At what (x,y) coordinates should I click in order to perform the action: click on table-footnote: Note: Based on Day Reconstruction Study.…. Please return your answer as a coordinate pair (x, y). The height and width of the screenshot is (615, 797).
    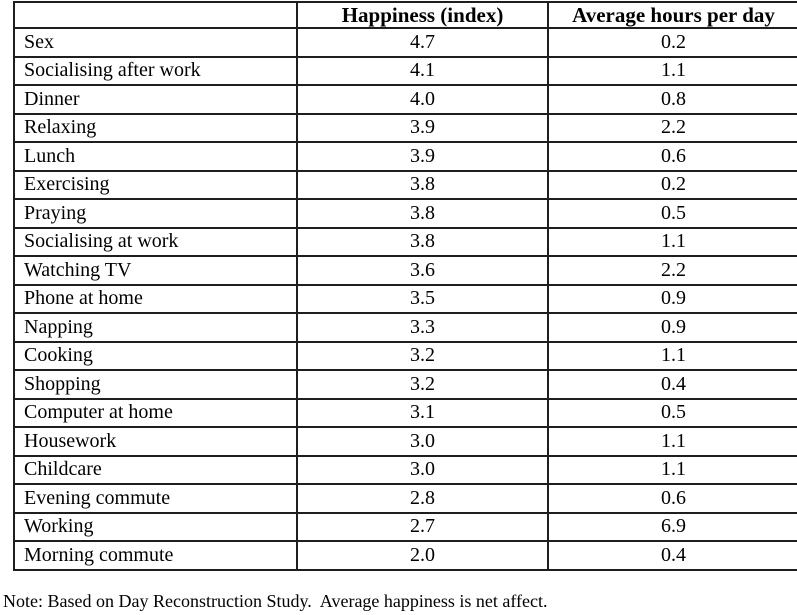
    Looking at the image, I should click on (275, 601).